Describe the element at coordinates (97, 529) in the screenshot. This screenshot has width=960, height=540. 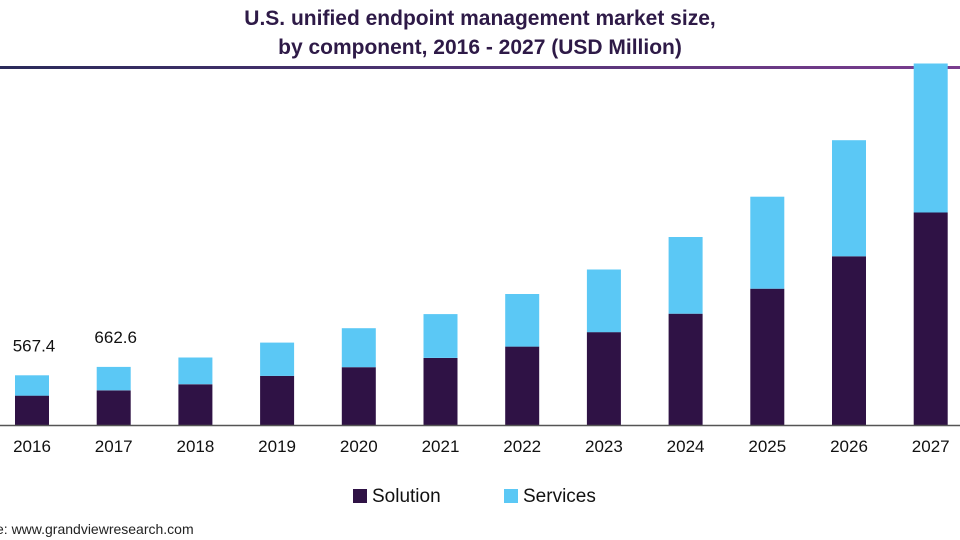
I see `source-note: e: www.grandviewresearch.com` at that location.